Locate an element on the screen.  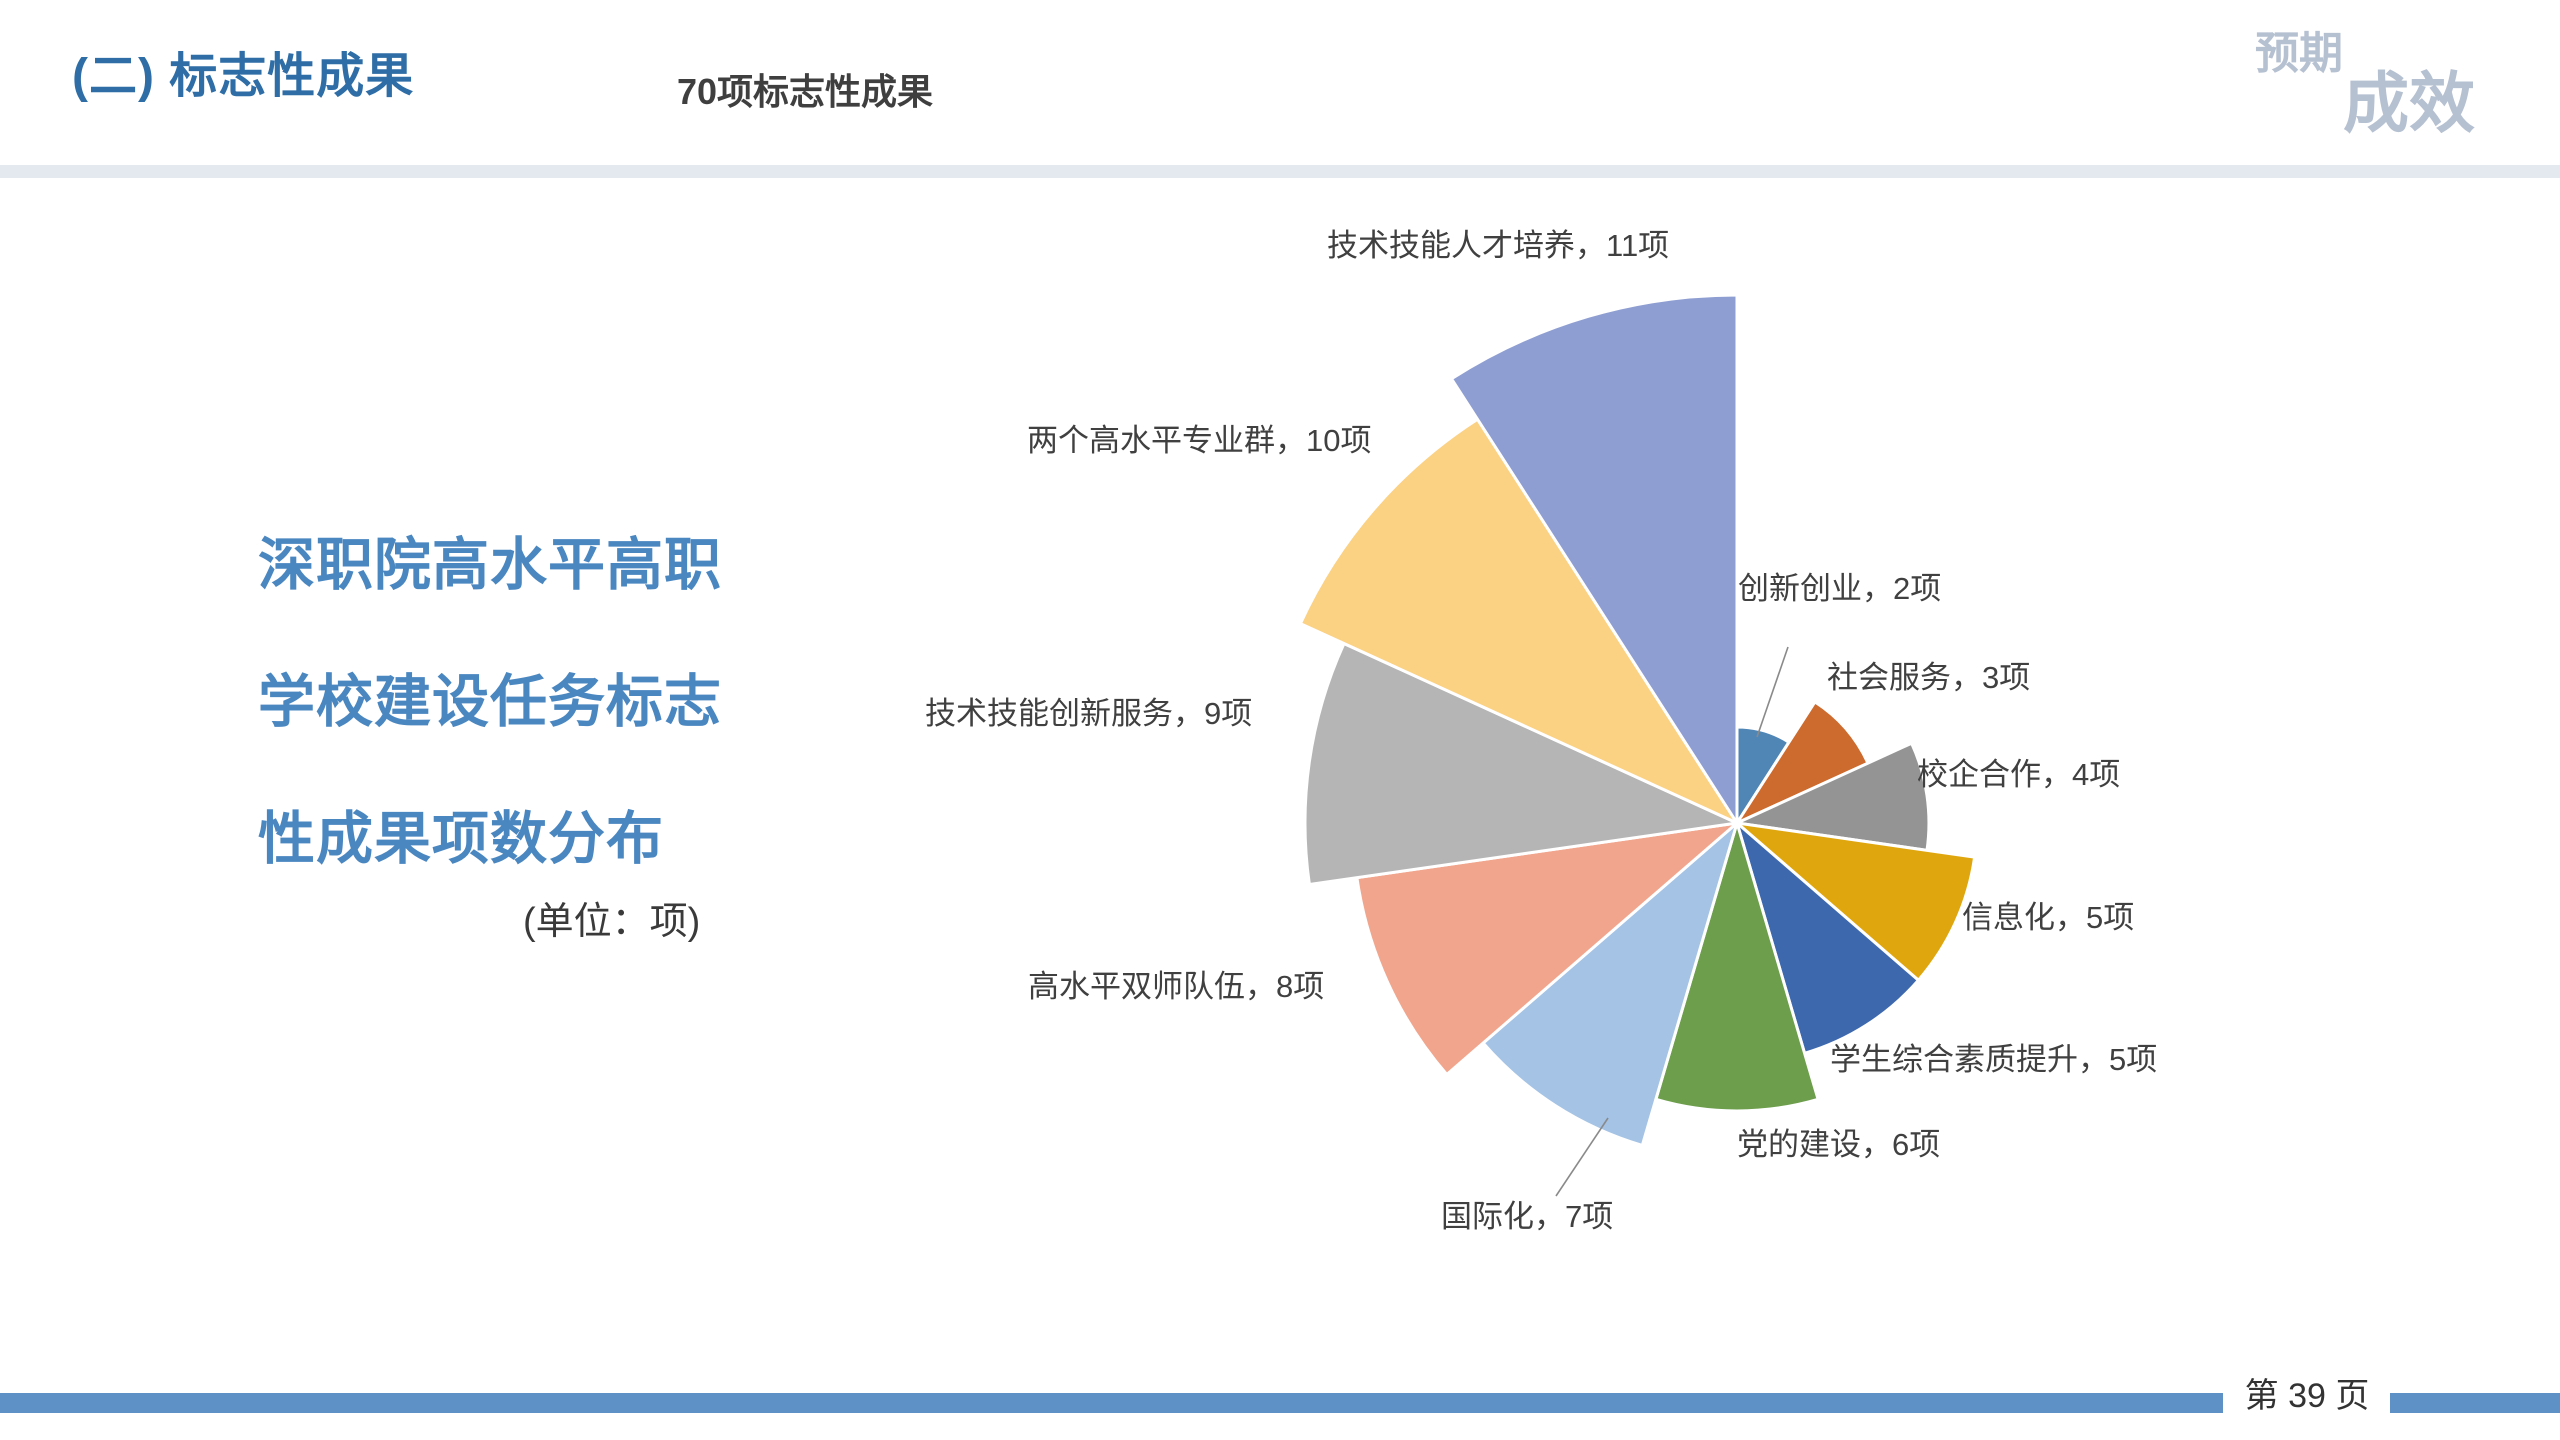
rose-slice-国际化 is located at coordinates (1610, 984).